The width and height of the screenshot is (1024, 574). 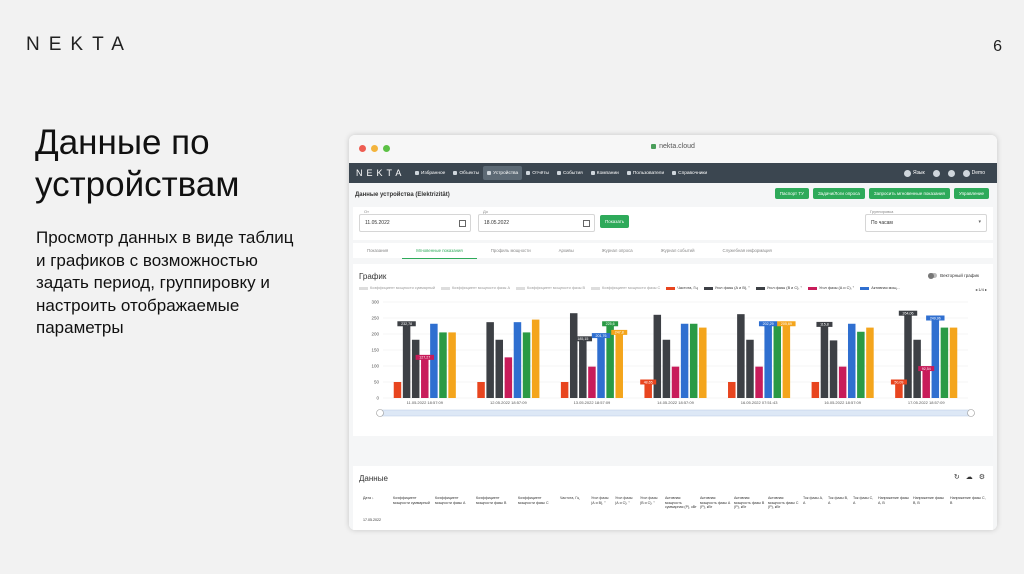 I want to click on column-header: Коэффициент мощности фазы С, so click(x=533, y=500).